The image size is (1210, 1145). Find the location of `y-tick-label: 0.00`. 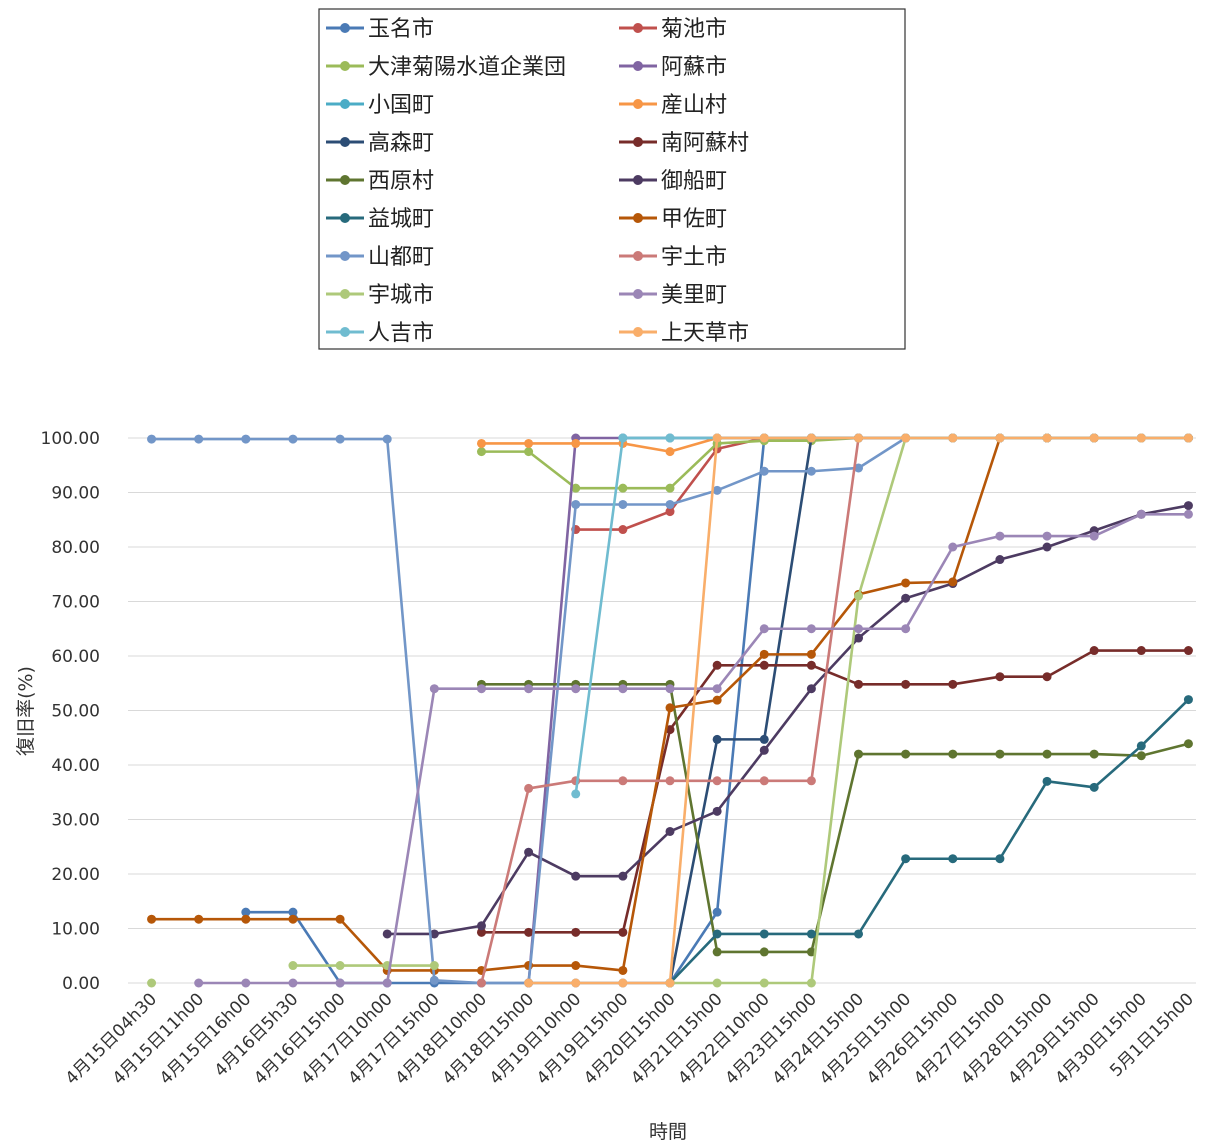

y-tick-label: 0.00 is located at coordinates (81, 984).